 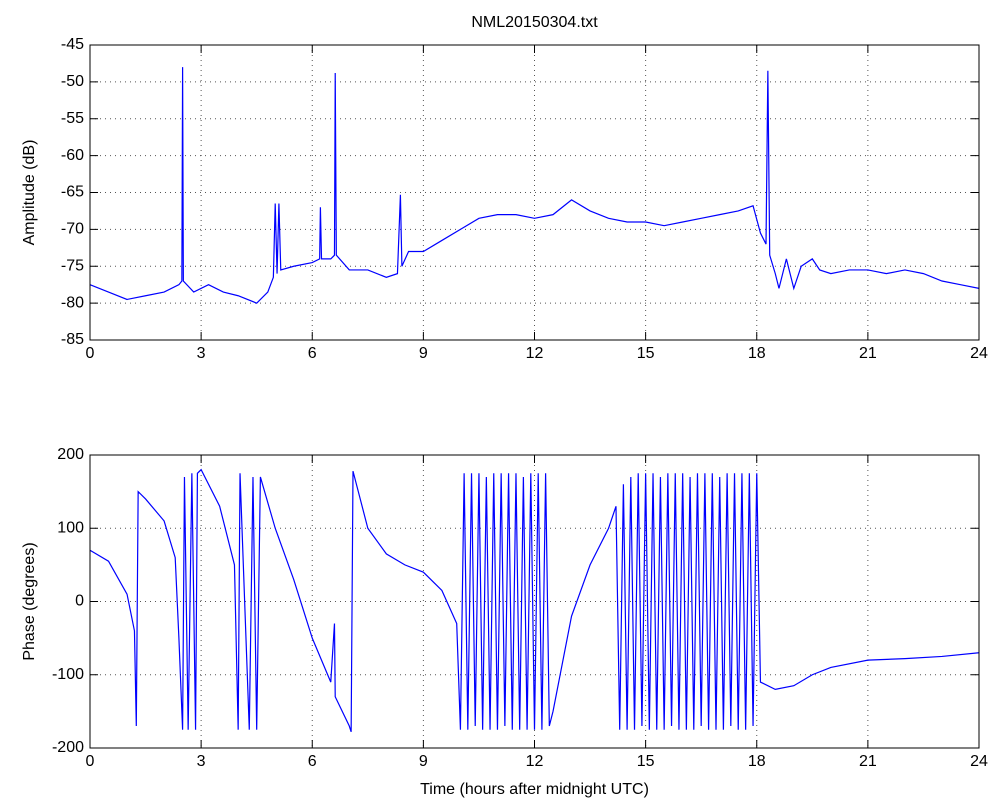 What do you see at coordinates (72, 339) in the screenshot?
I see `y-tick-label: -85` at bounding box center [72, 339].